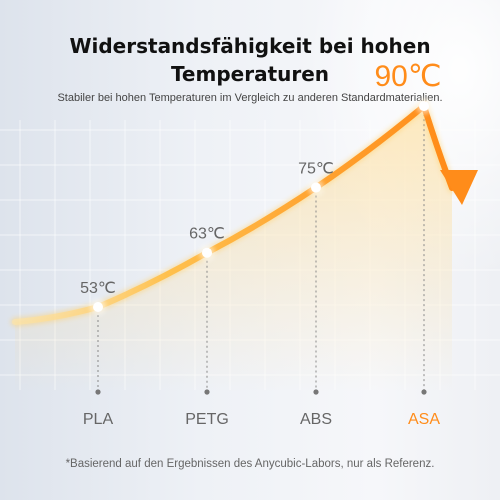 This screenshot has height=500, width=500. I want to click on axis-tick-asa, so click(424, 392).